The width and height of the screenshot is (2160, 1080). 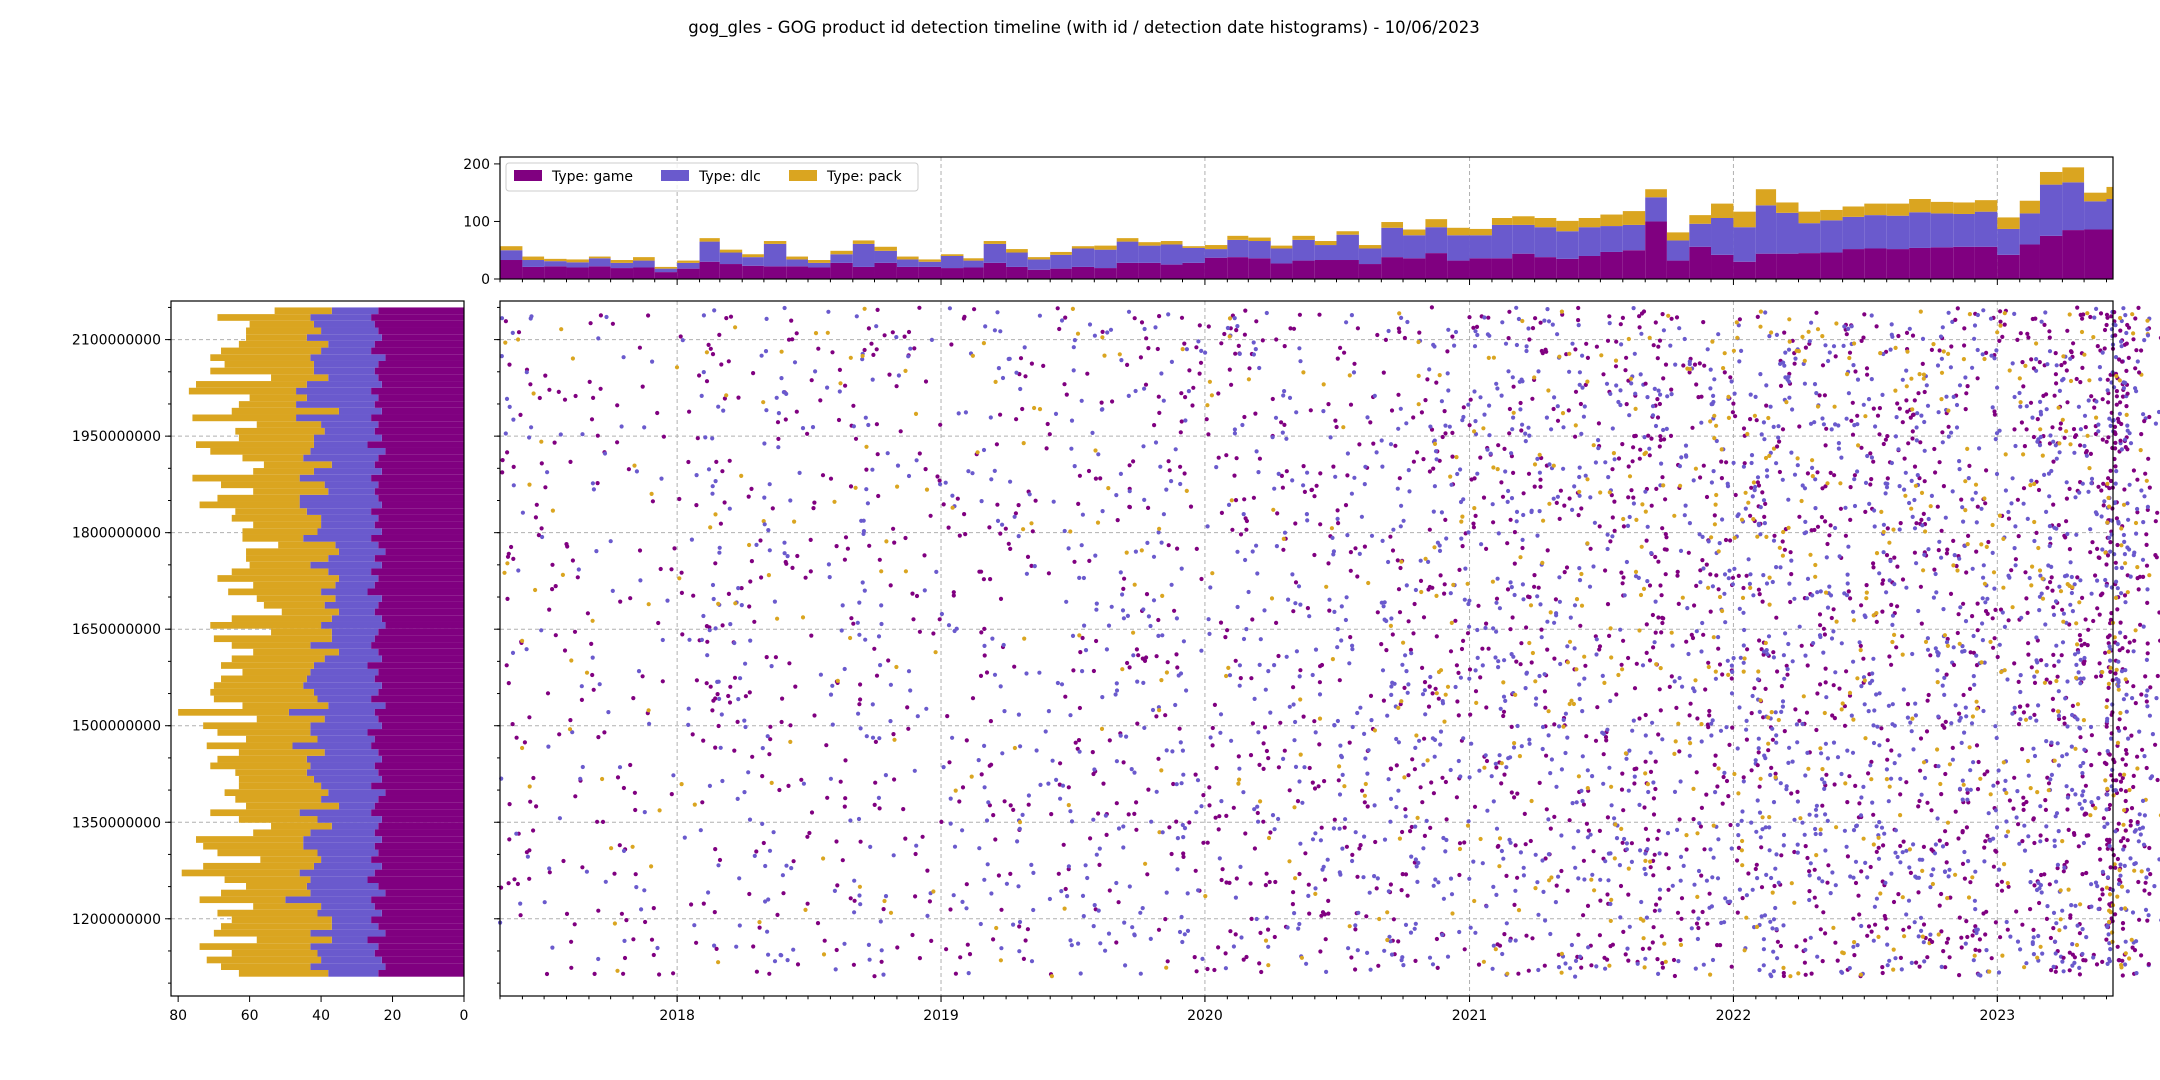 I want to click on left-x-tick-label: 60, so click(x=250, y=1016).